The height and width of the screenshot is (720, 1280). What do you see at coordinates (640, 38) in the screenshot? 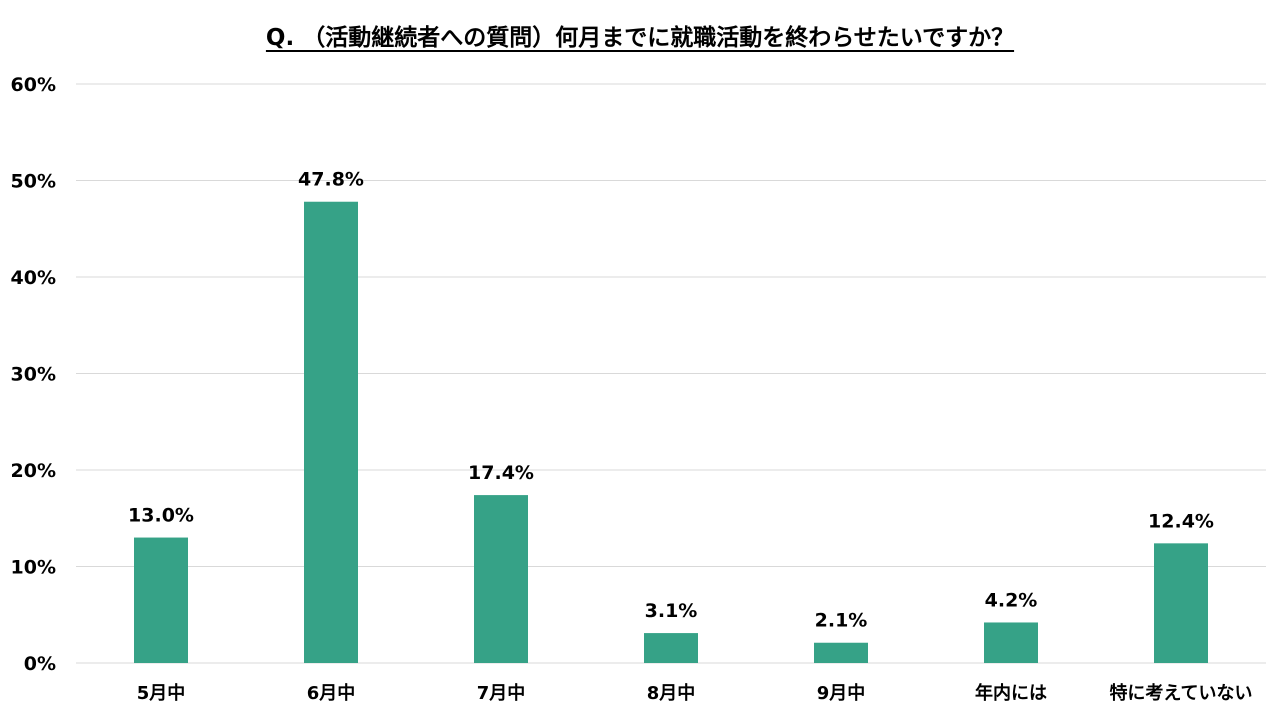
I see `chart-title-text: Q. （活動継続者への質問）何月までに就職活動を終わらせたいですか？` at bounding box center [640, 38].